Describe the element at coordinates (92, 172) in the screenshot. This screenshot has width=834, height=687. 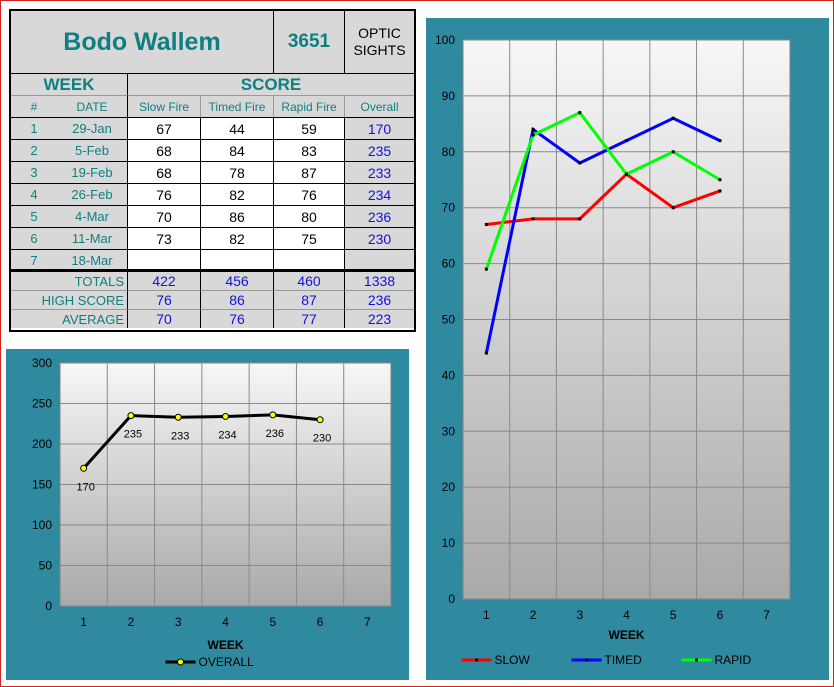
I see `row-3-date: 19-Feb` at that location.